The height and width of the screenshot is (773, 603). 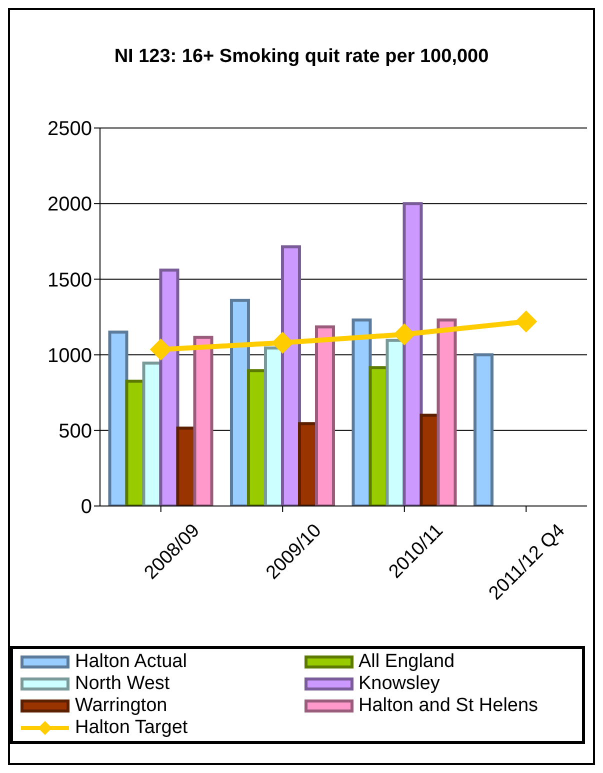 What do you see at coordinates (131, 662) in the screenshot?
I see `legend-label: Halton Actual` at bounding box center [131, 662].